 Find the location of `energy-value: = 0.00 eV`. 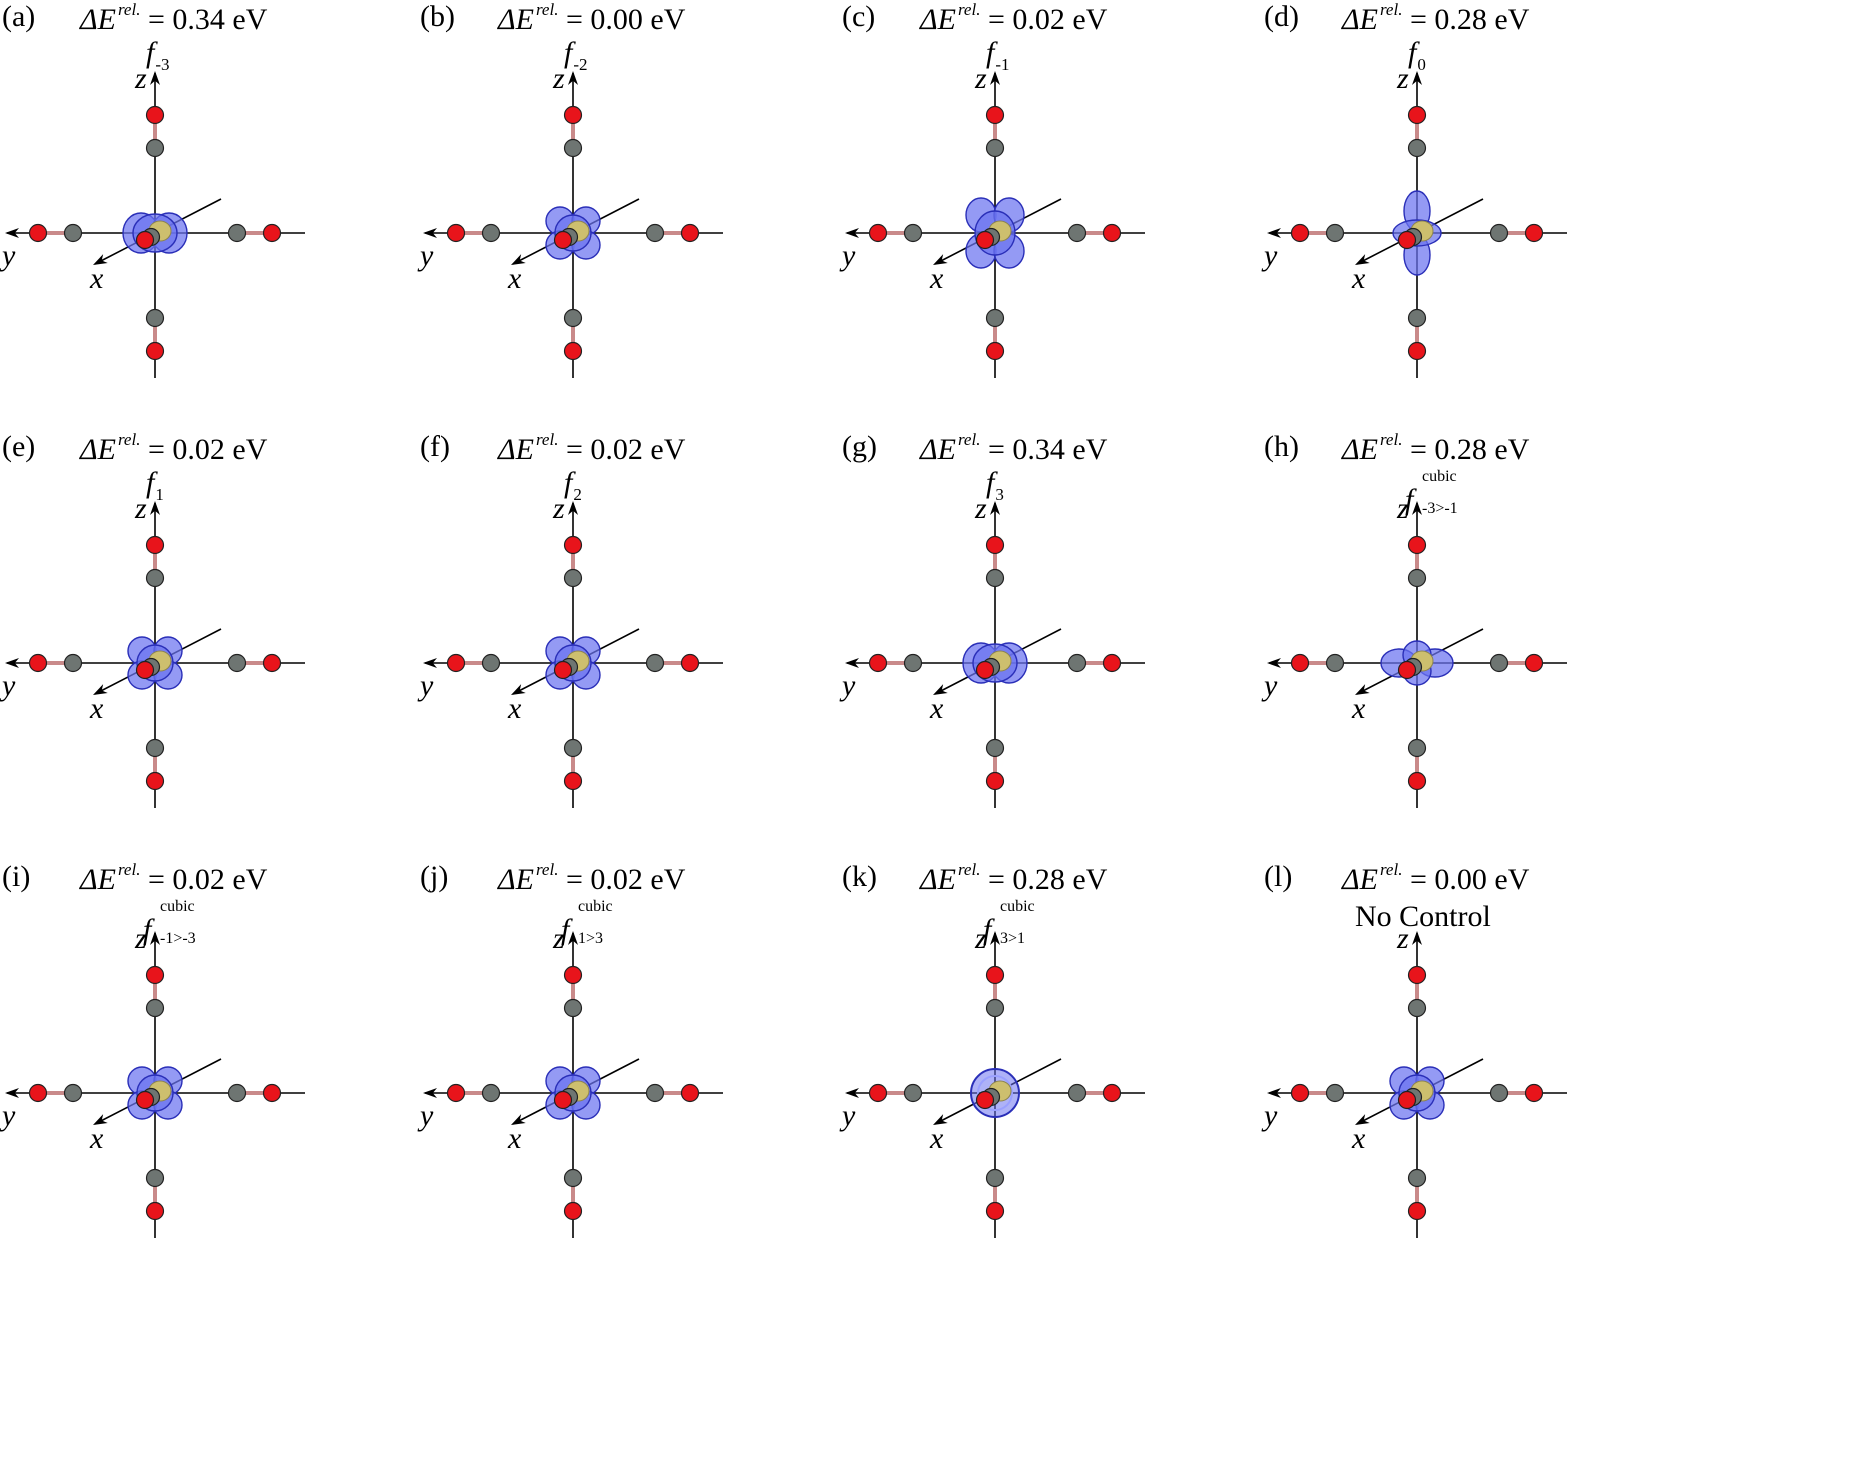

energy-value: = 0.00 eV is located at coordinates (1469, 879).